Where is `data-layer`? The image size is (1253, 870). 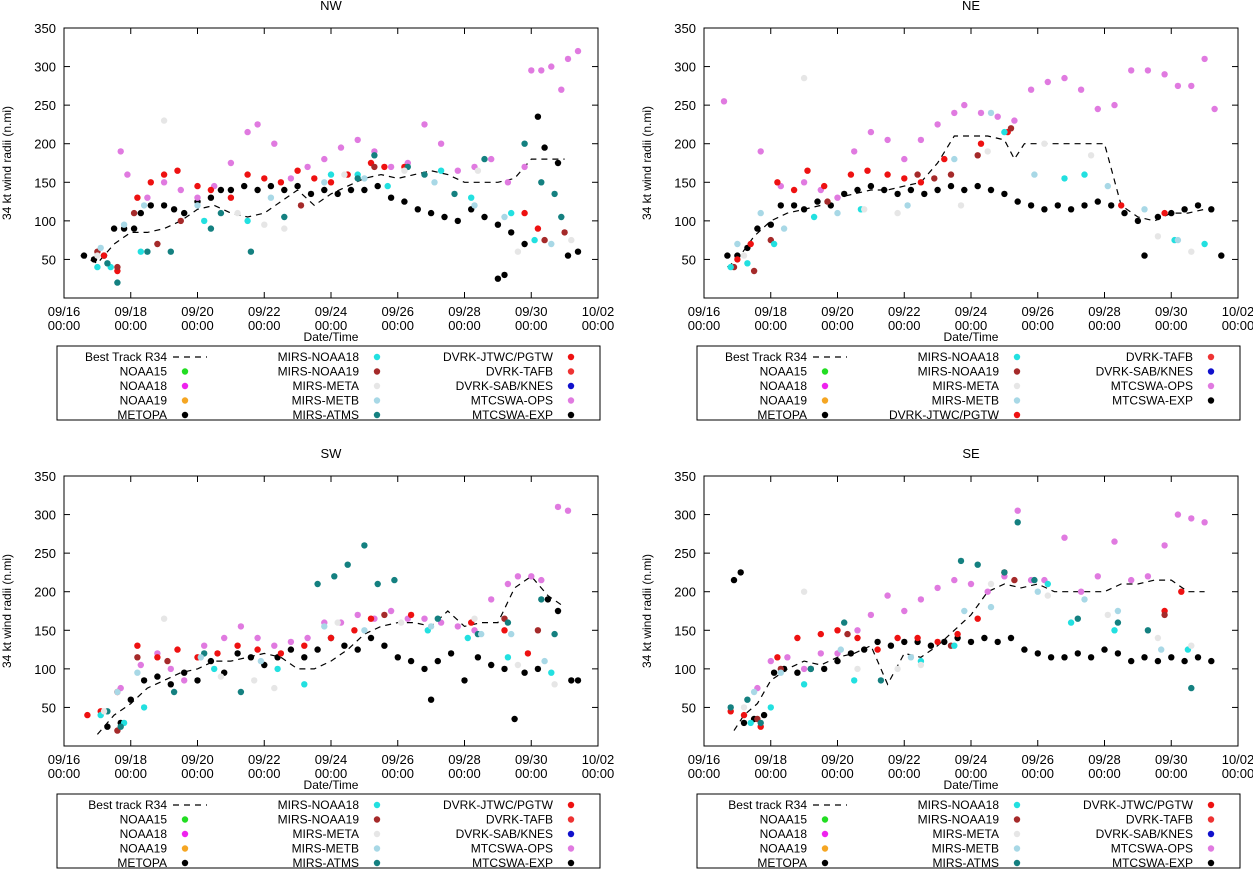 data-layer is located at coordinates (971, 619).